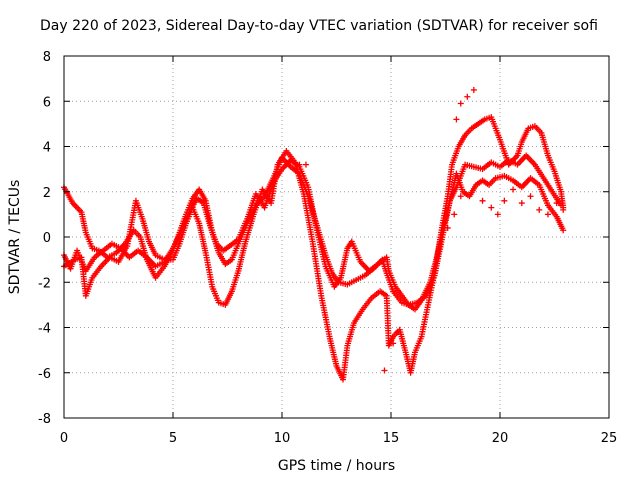  What do you see at coordinates (44, 283) in the screenshot?
I see `y-tick-label: -2` at bounding box center [44, 283].